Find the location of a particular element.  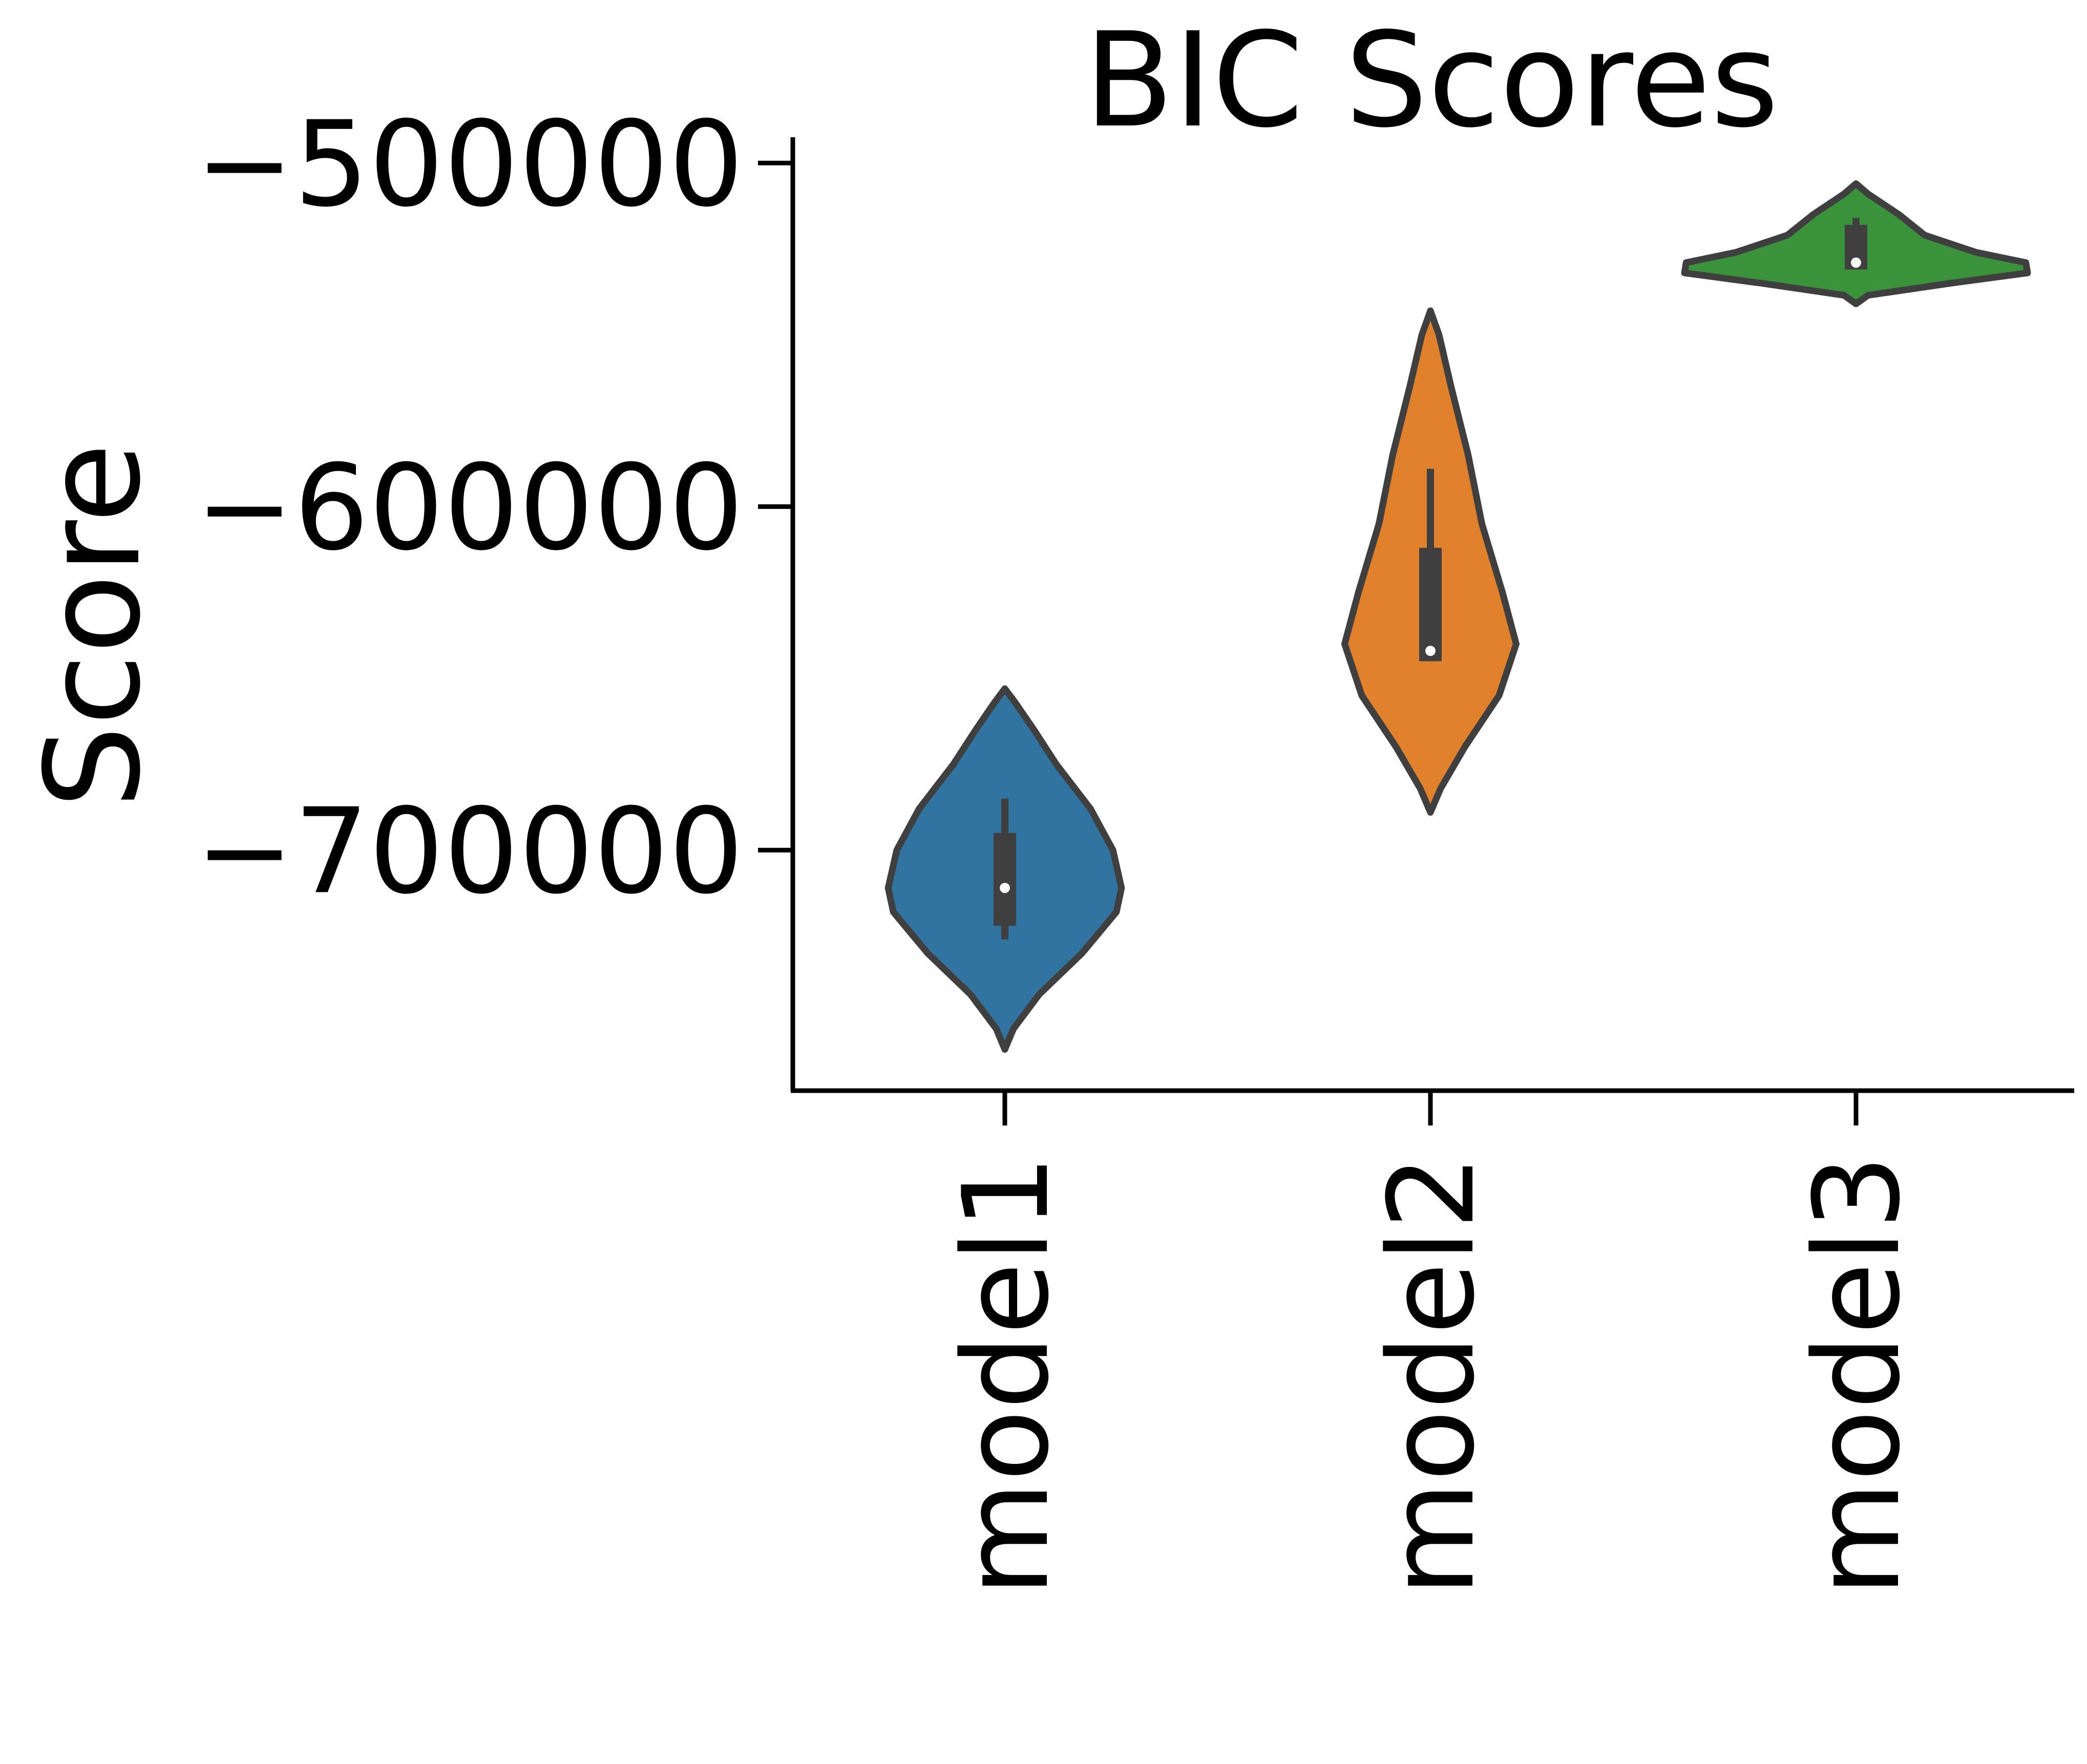

x-tick-label: model3 is located at coordinates (1857, 1376).